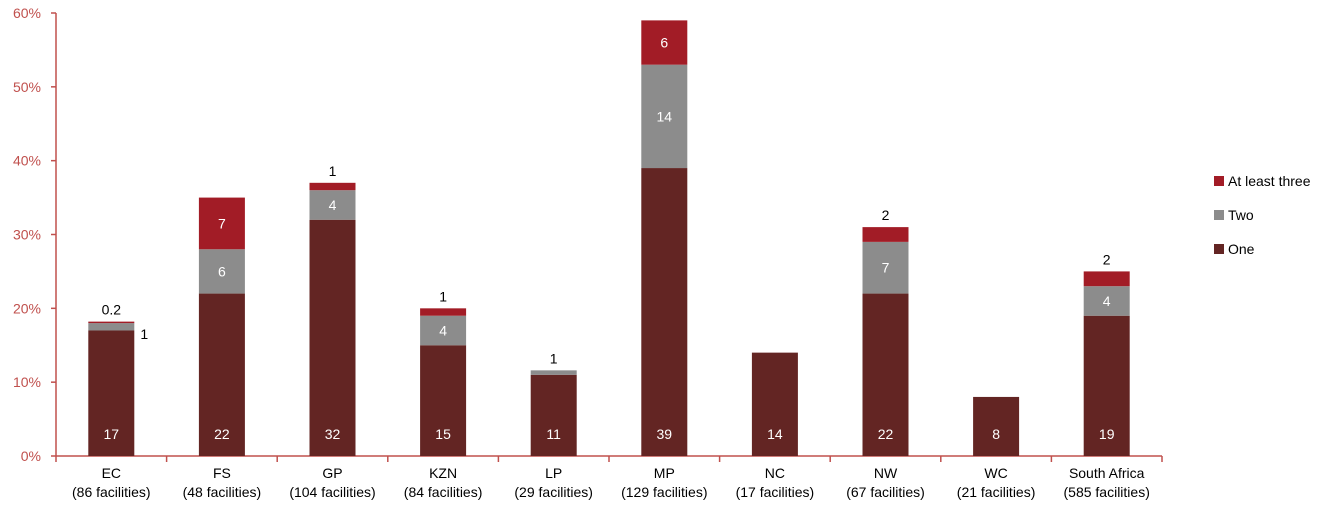  Describe the element at coordinates (995, 473) in the screenshot. I see `x-category-label: WC` at that location.